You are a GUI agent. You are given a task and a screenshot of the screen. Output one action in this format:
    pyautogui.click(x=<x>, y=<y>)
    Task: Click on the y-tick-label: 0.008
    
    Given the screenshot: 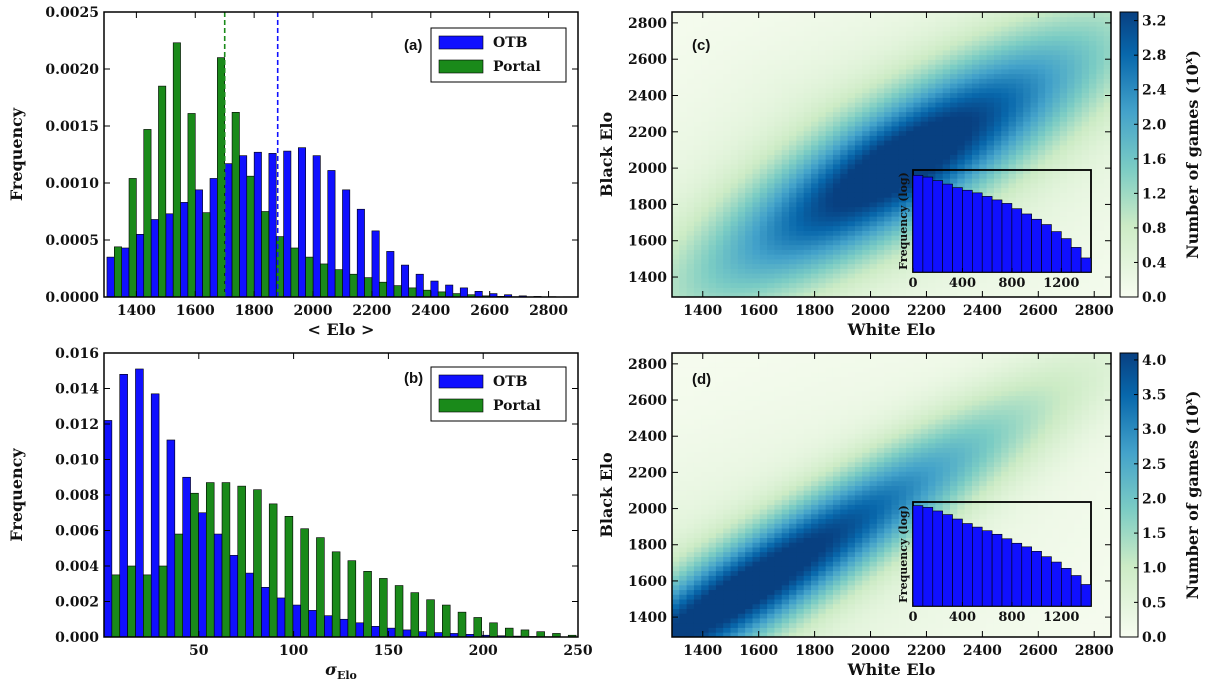 What is the action you would take?
    pyautogui.click(x=77, y=496)
    